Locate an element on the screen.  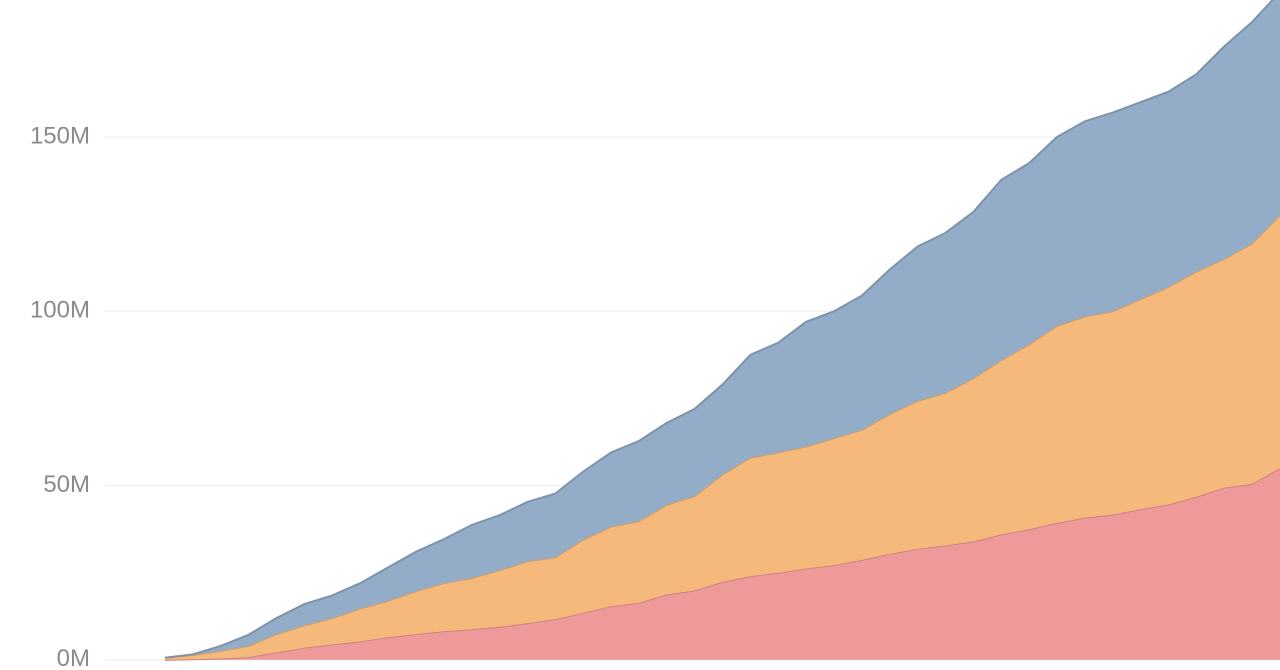
y-tick-label: 100M is located at coordinates (60, 310).